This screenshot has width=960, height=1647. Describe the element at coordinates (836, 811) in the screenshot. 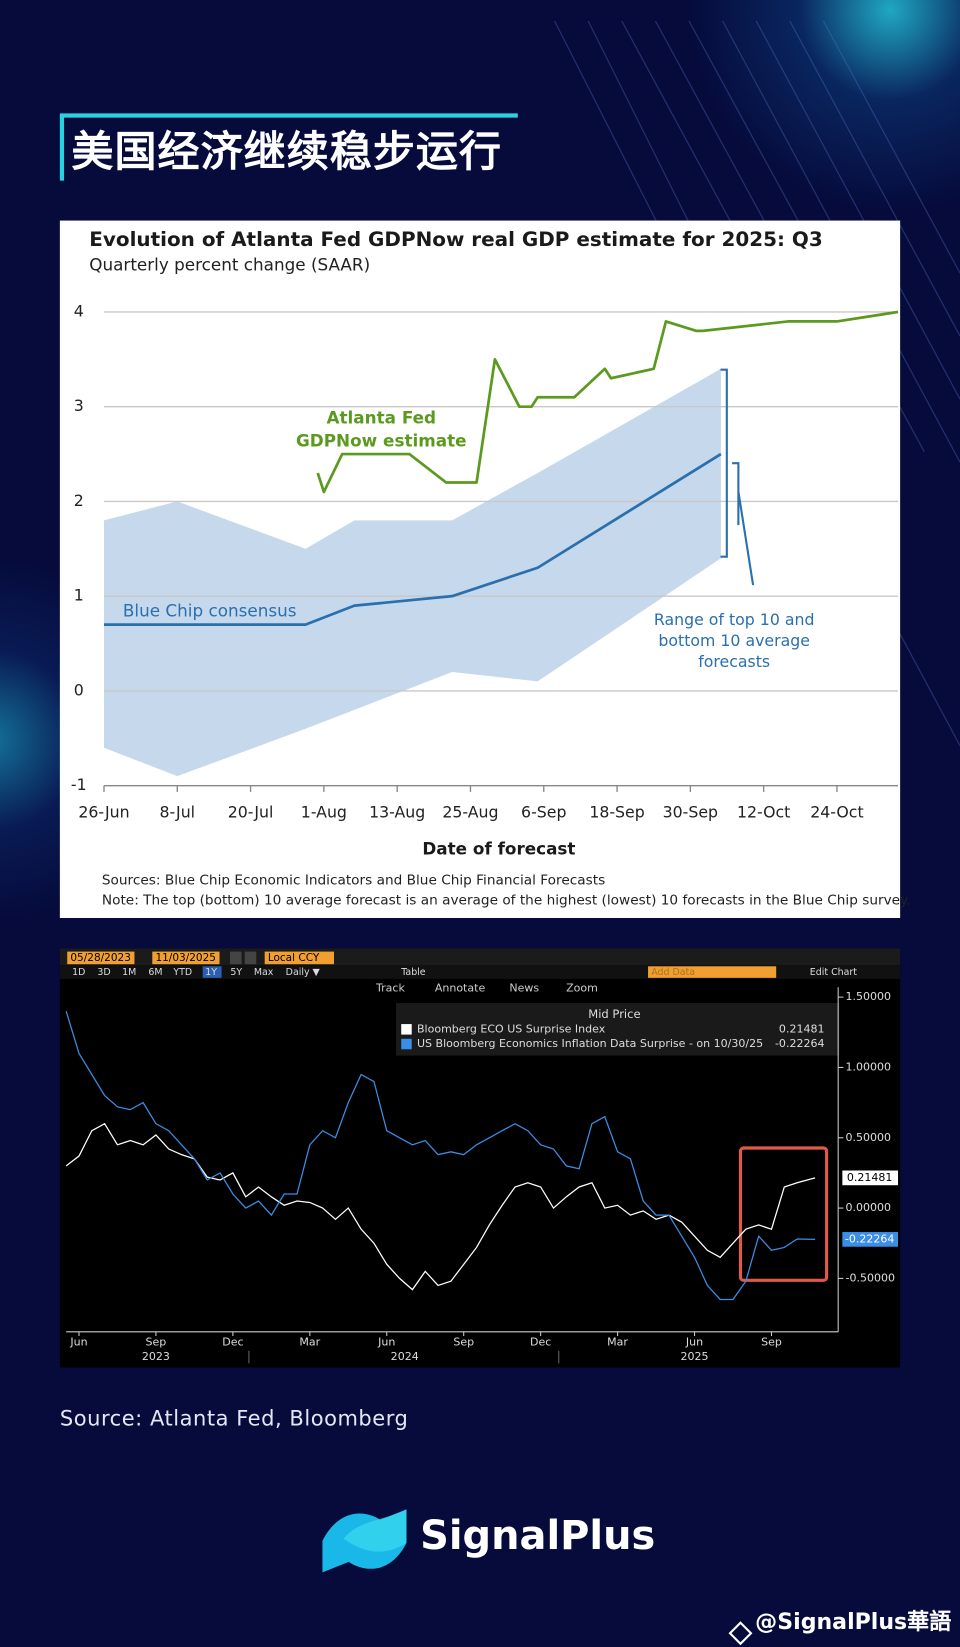

I see `x-tick-label: 24-Oct` at that location.